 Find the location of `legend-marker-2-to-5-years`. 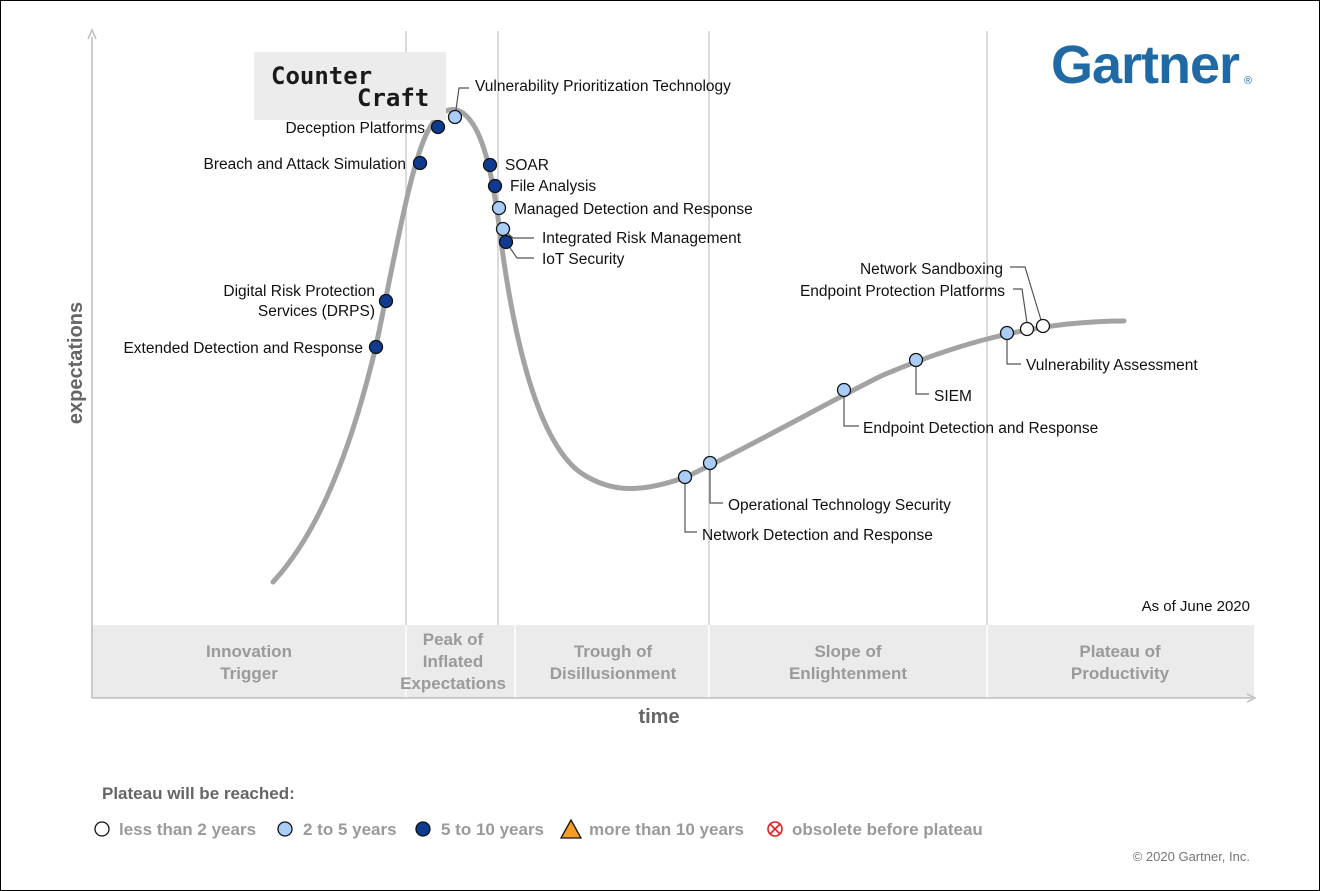

legend-marker-2-to-5-years is located at coordinates (285, 829).